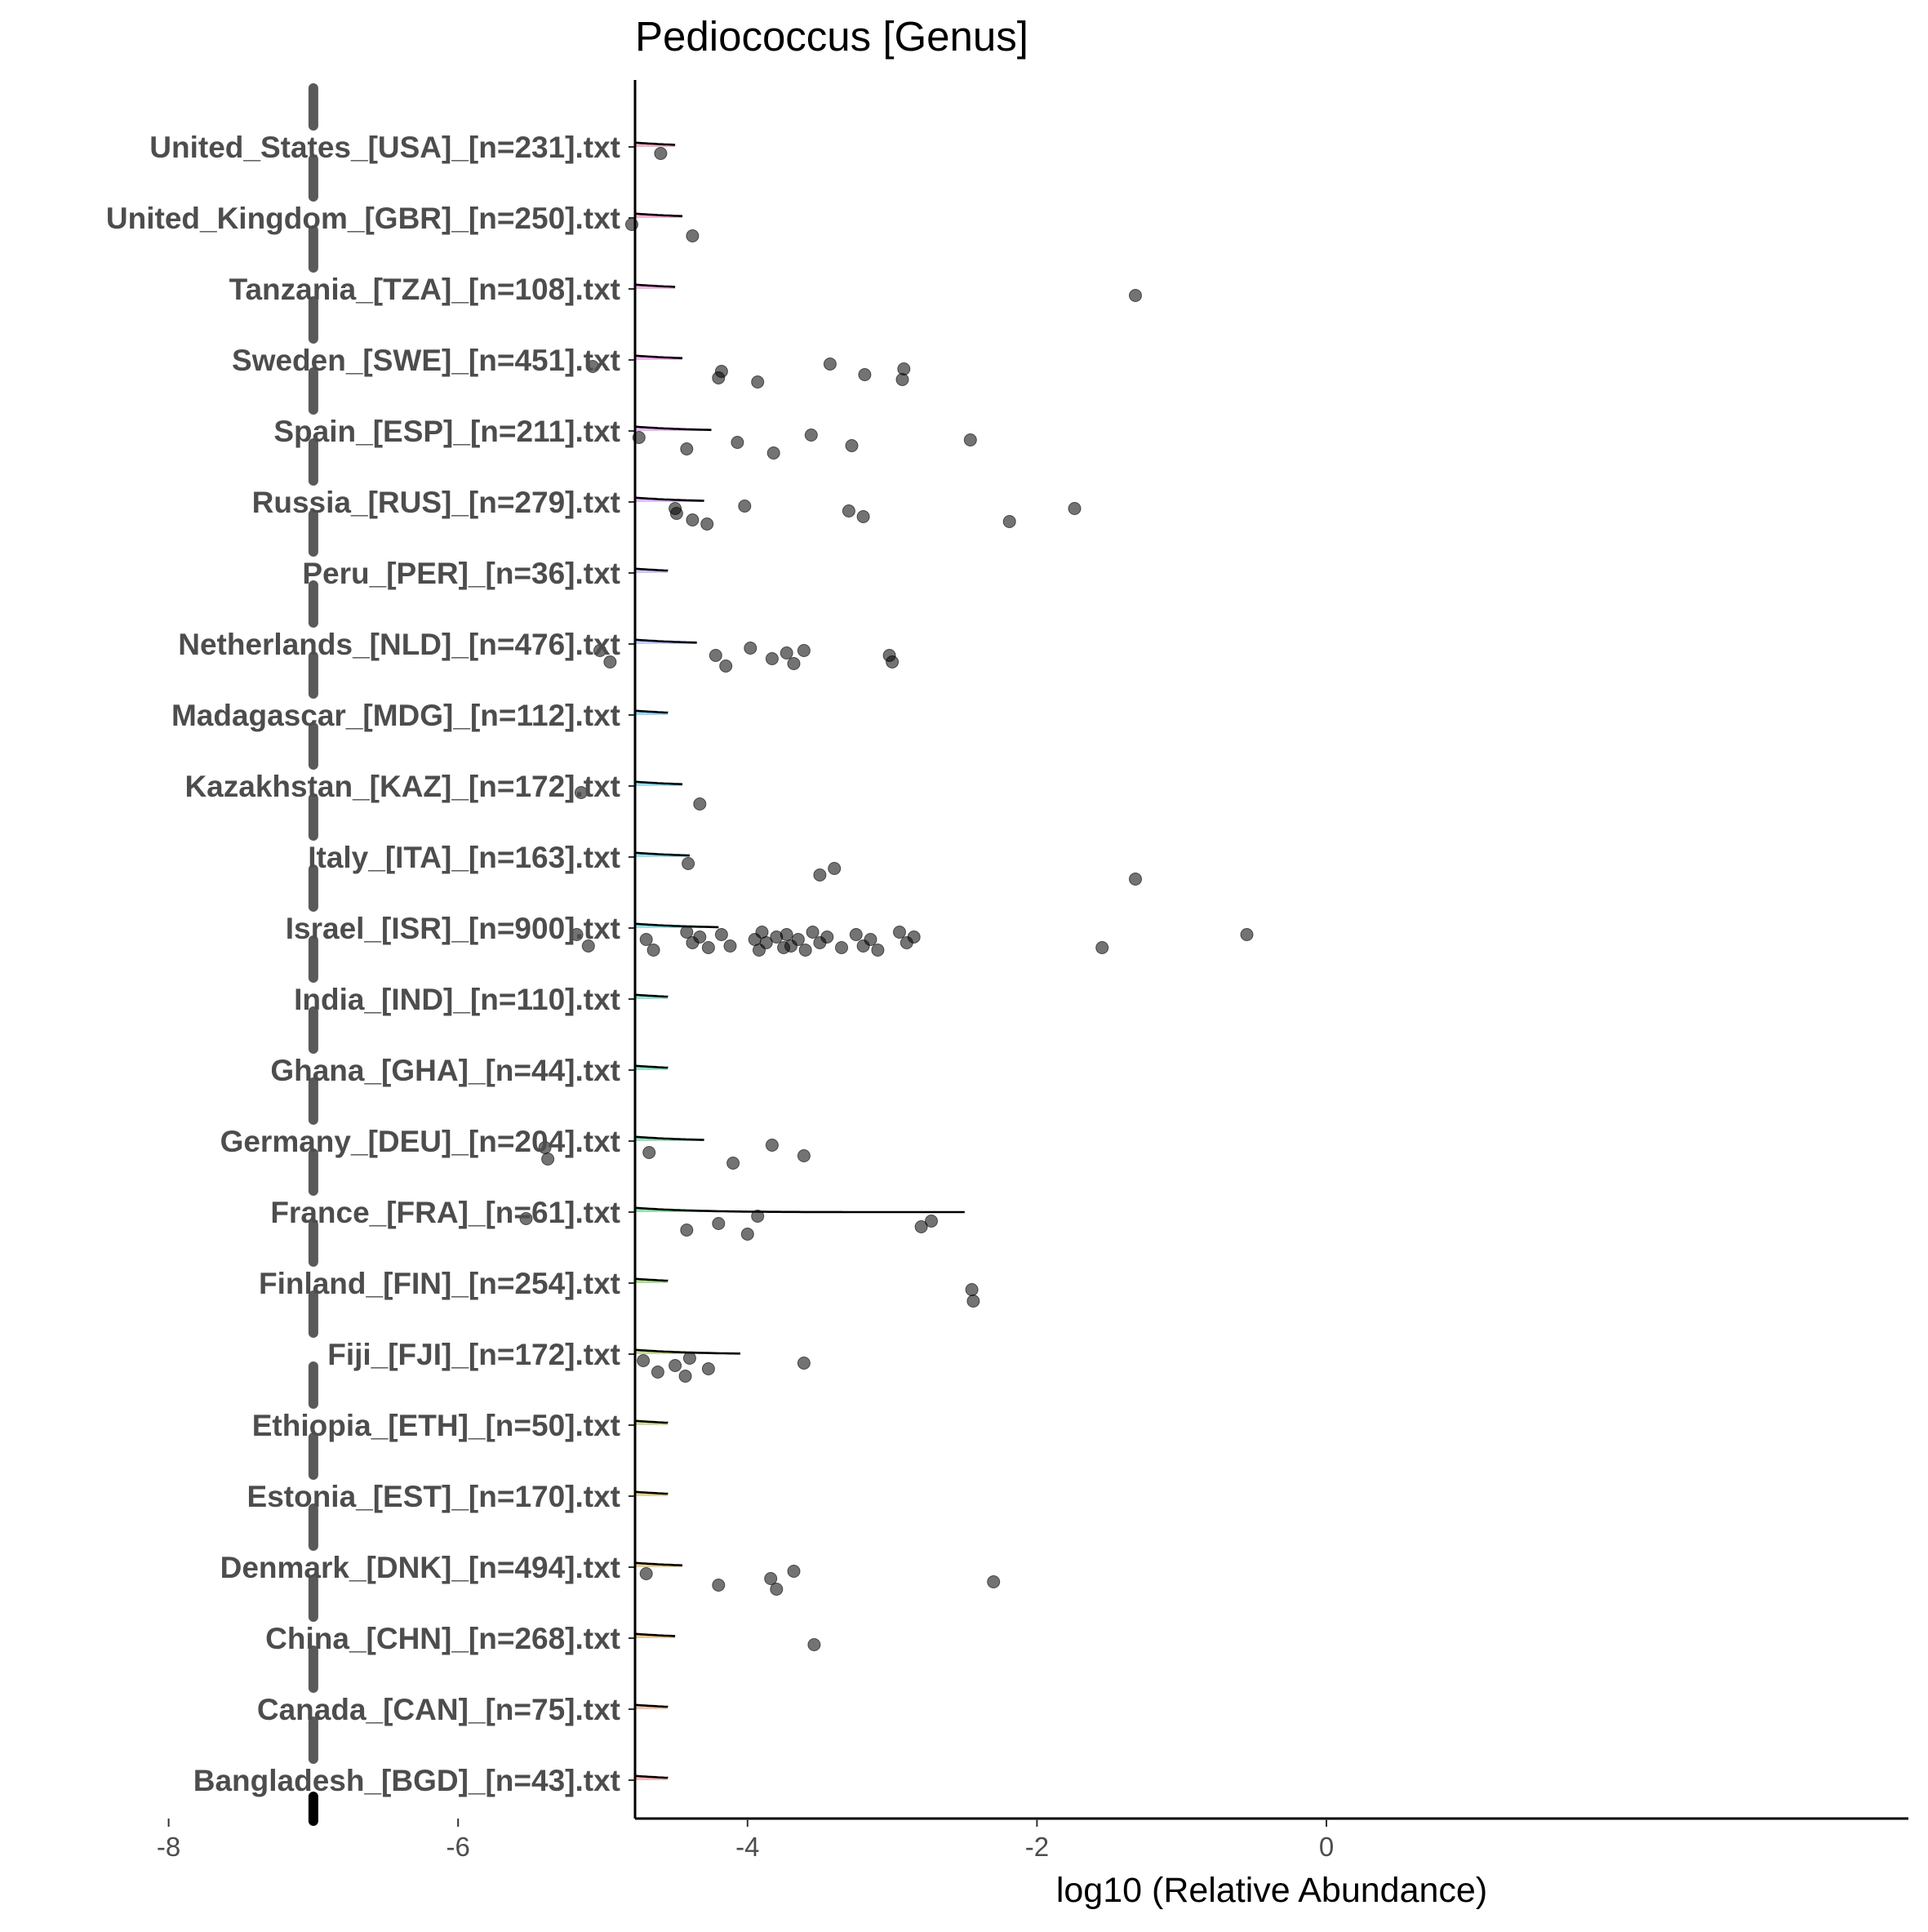 The width and height of the screenshot is (1928, 1932). Describe the element at coordinates (424, 289) in the screenshot. I see `y-tick-label: Tanzania_[TZA]_[n=108].txt` at that location.